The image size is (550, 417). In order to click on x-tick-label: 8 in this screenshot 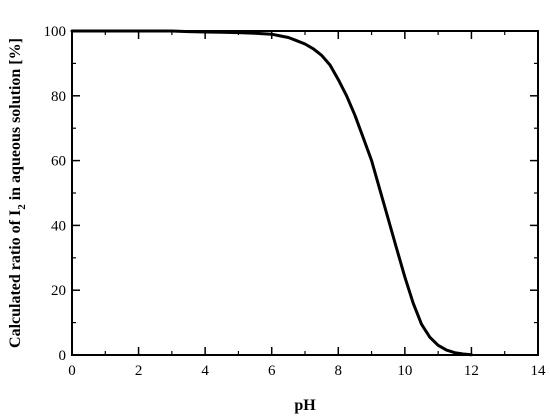, I will do `click(339, 371)`.